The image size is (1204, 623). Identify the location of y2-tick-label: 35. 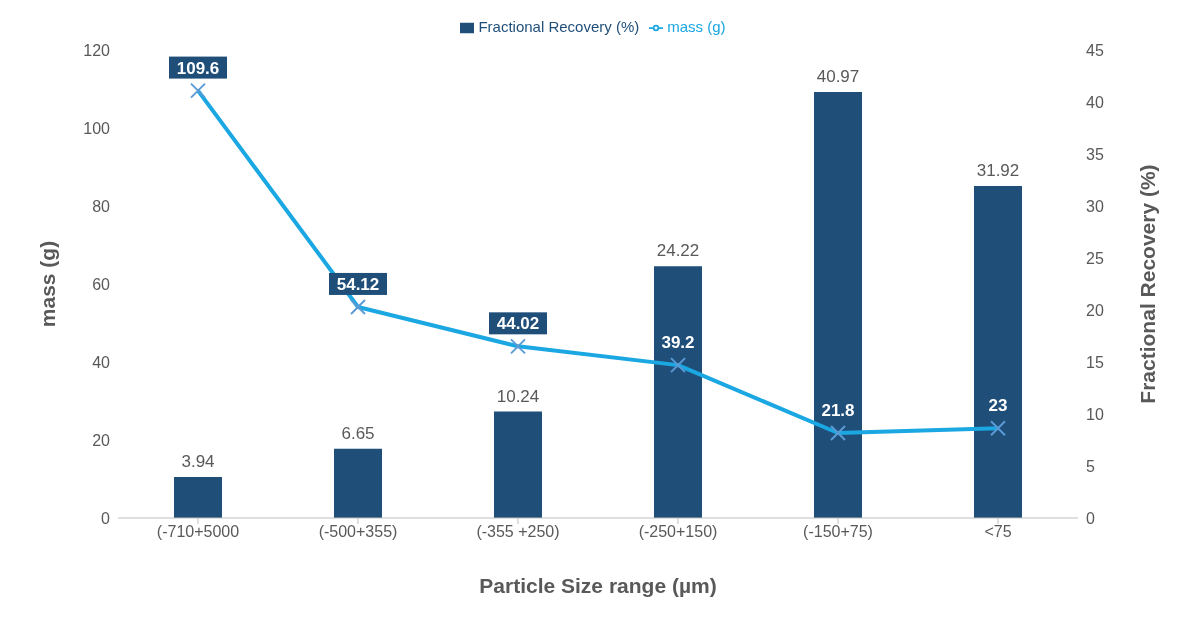
(1095, 154).